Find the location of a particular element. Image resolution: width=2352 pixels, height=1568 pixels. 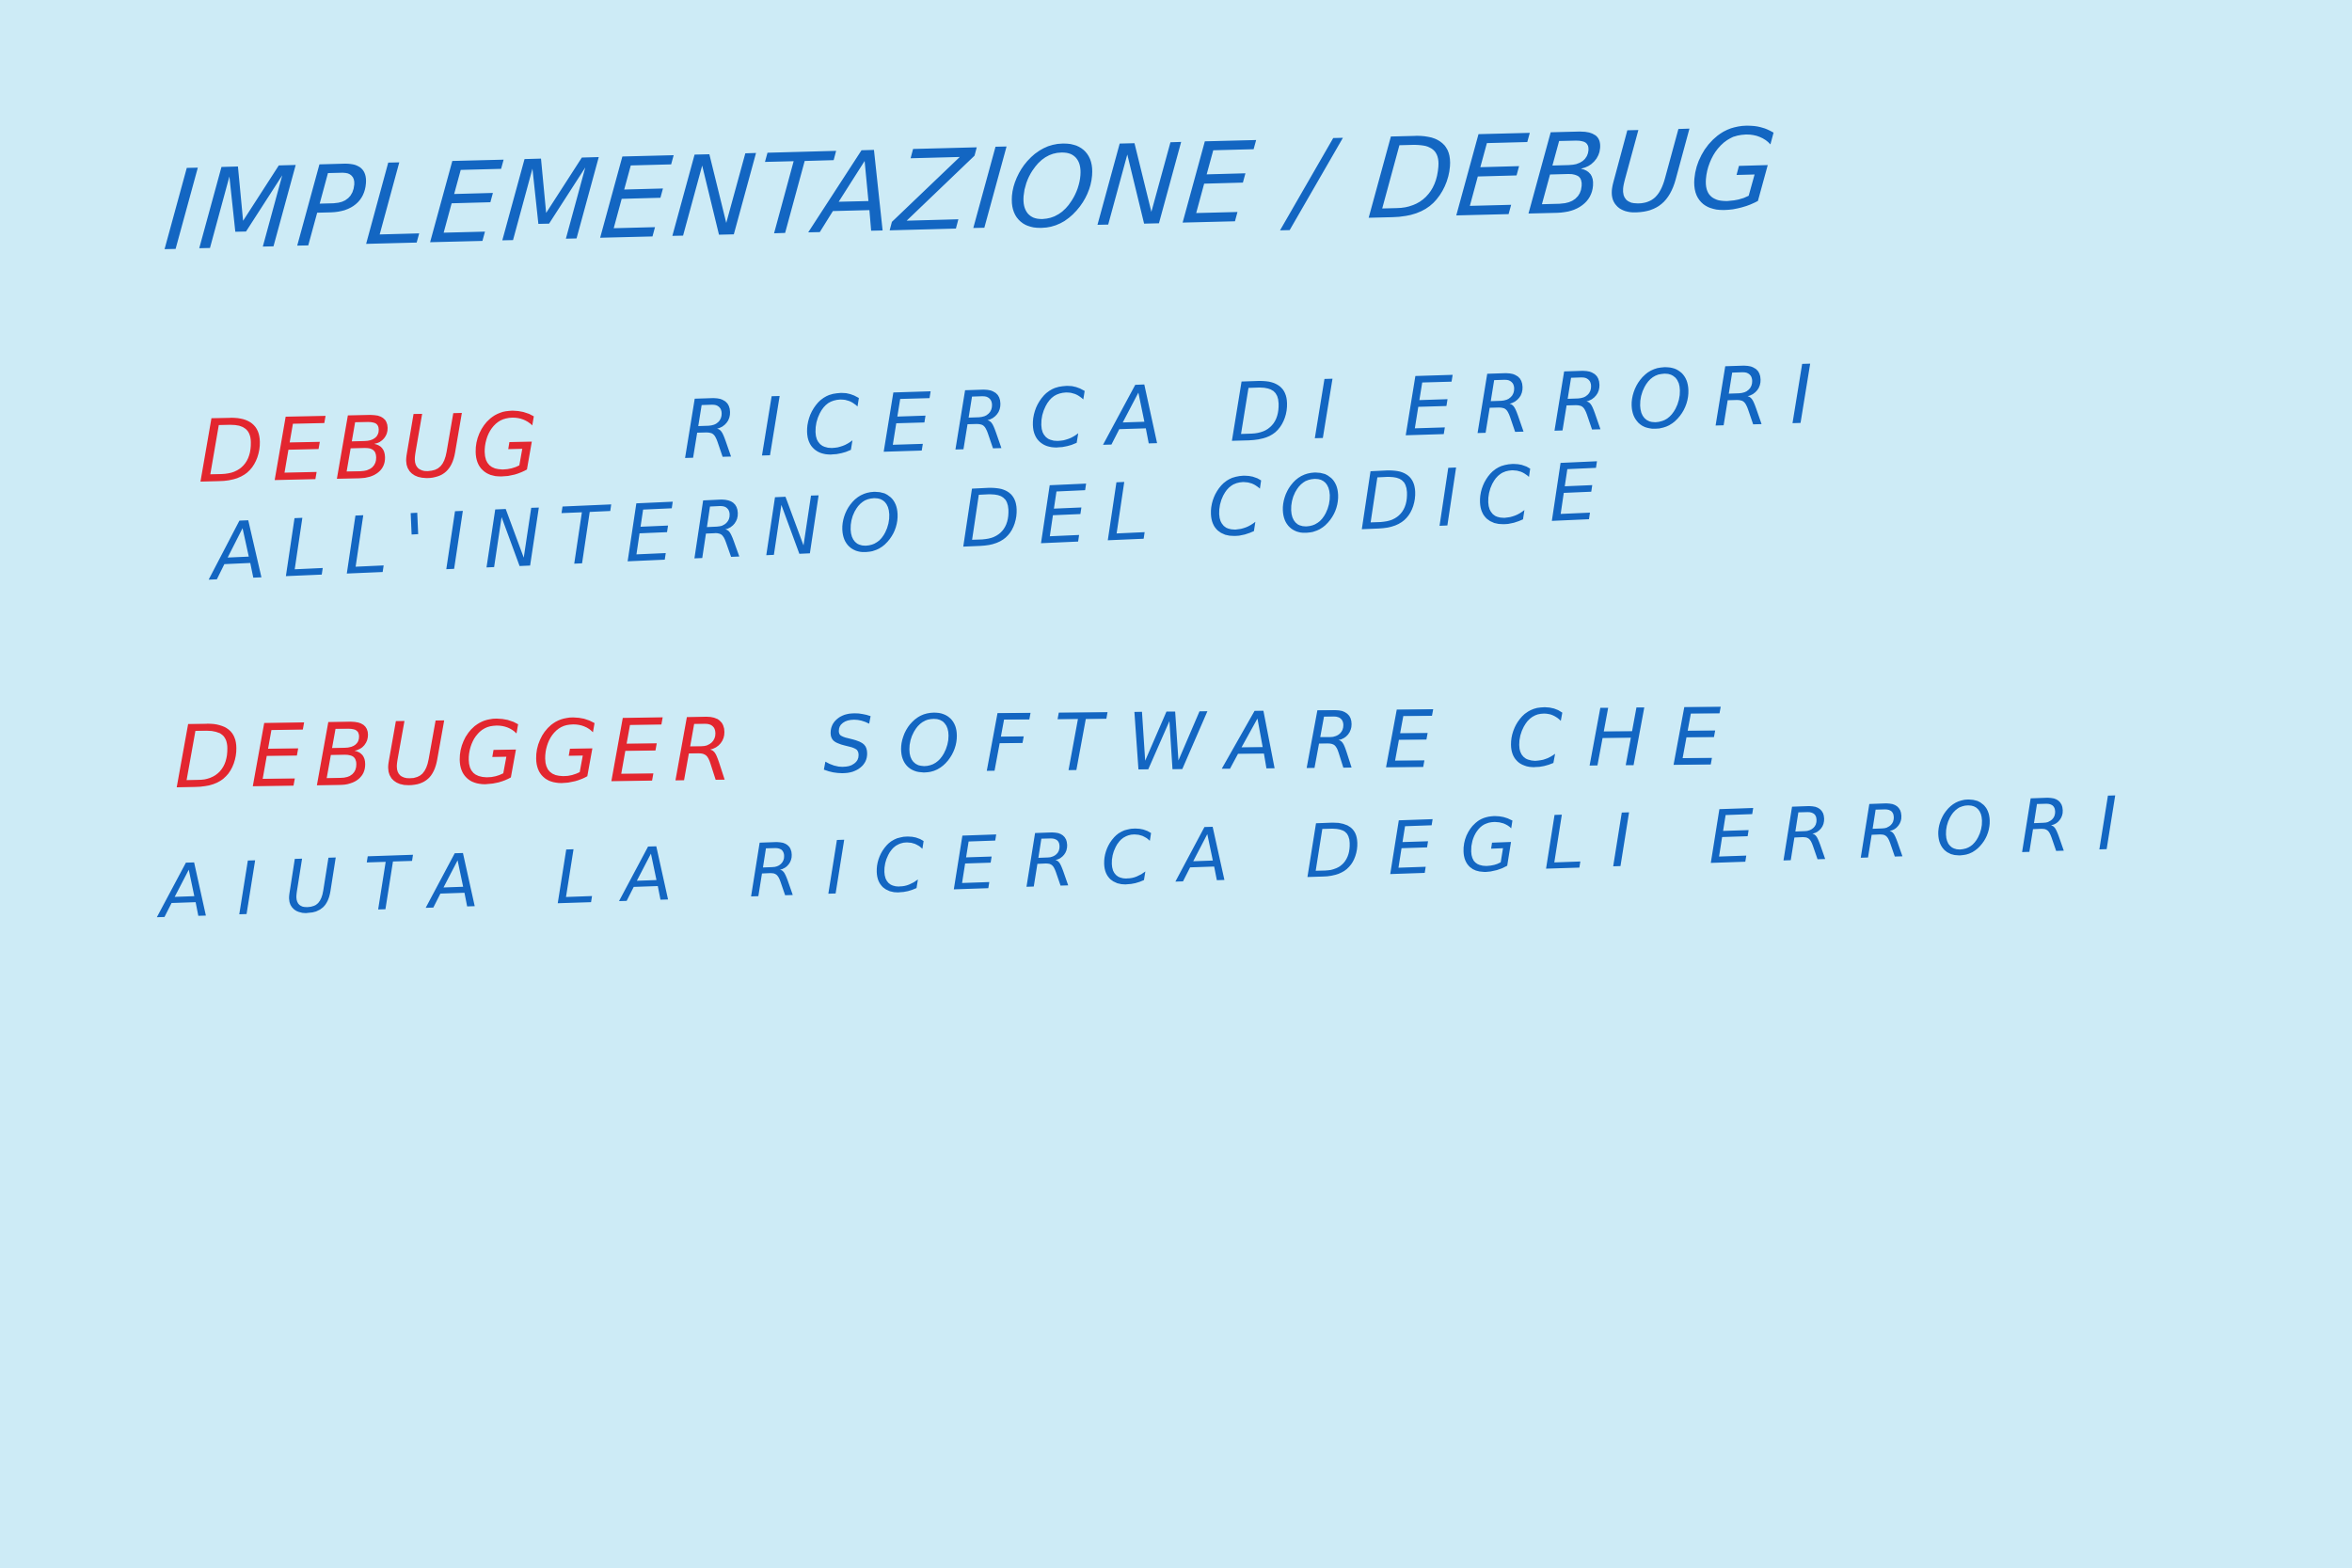

debugger-term: DEBUGGER is located at coordinates (458, 753).